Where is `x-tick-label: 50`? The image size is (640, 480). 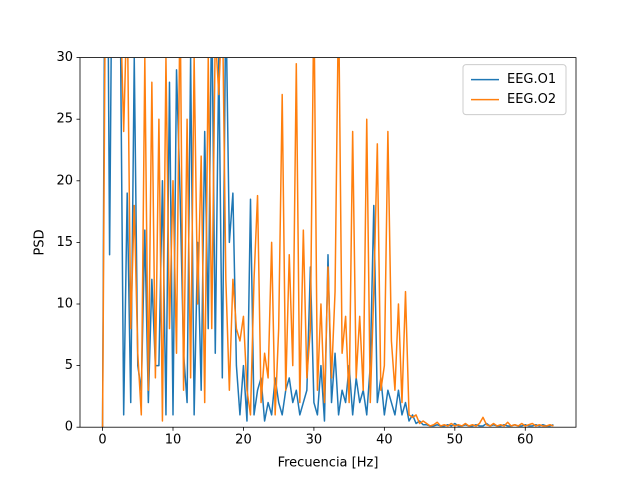 x-tick-label: 50 is located at coordinates (455, 440).